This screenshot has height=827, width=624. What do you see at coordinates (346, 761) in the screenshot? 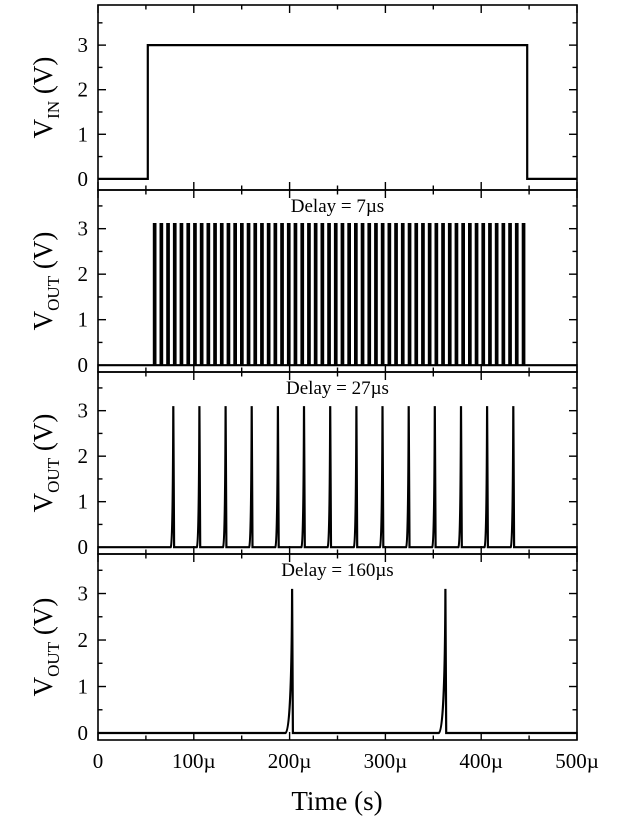
I see `x-tick-labels: 0 100µ 200µ 300µ 400µ 500µ` at bounding box center [346, 761].